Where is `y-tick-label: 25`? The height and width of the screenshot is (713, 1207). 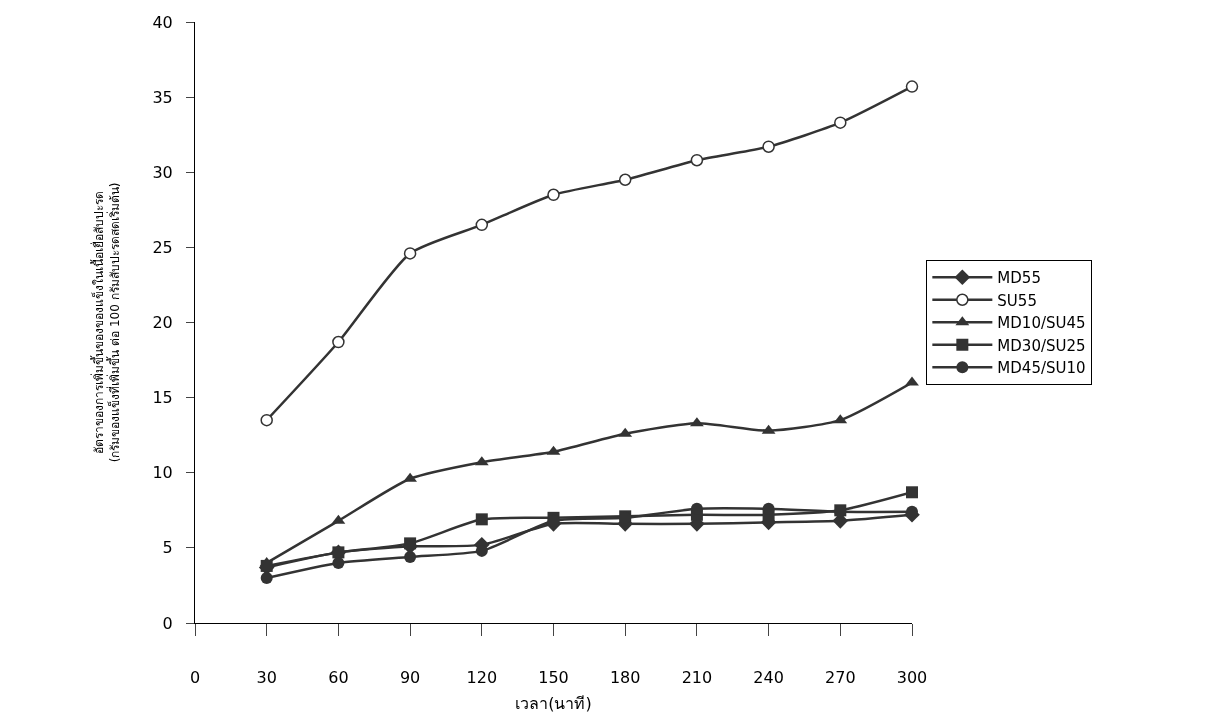 y-tick-label: 25 is located at coordinates (162, 247).